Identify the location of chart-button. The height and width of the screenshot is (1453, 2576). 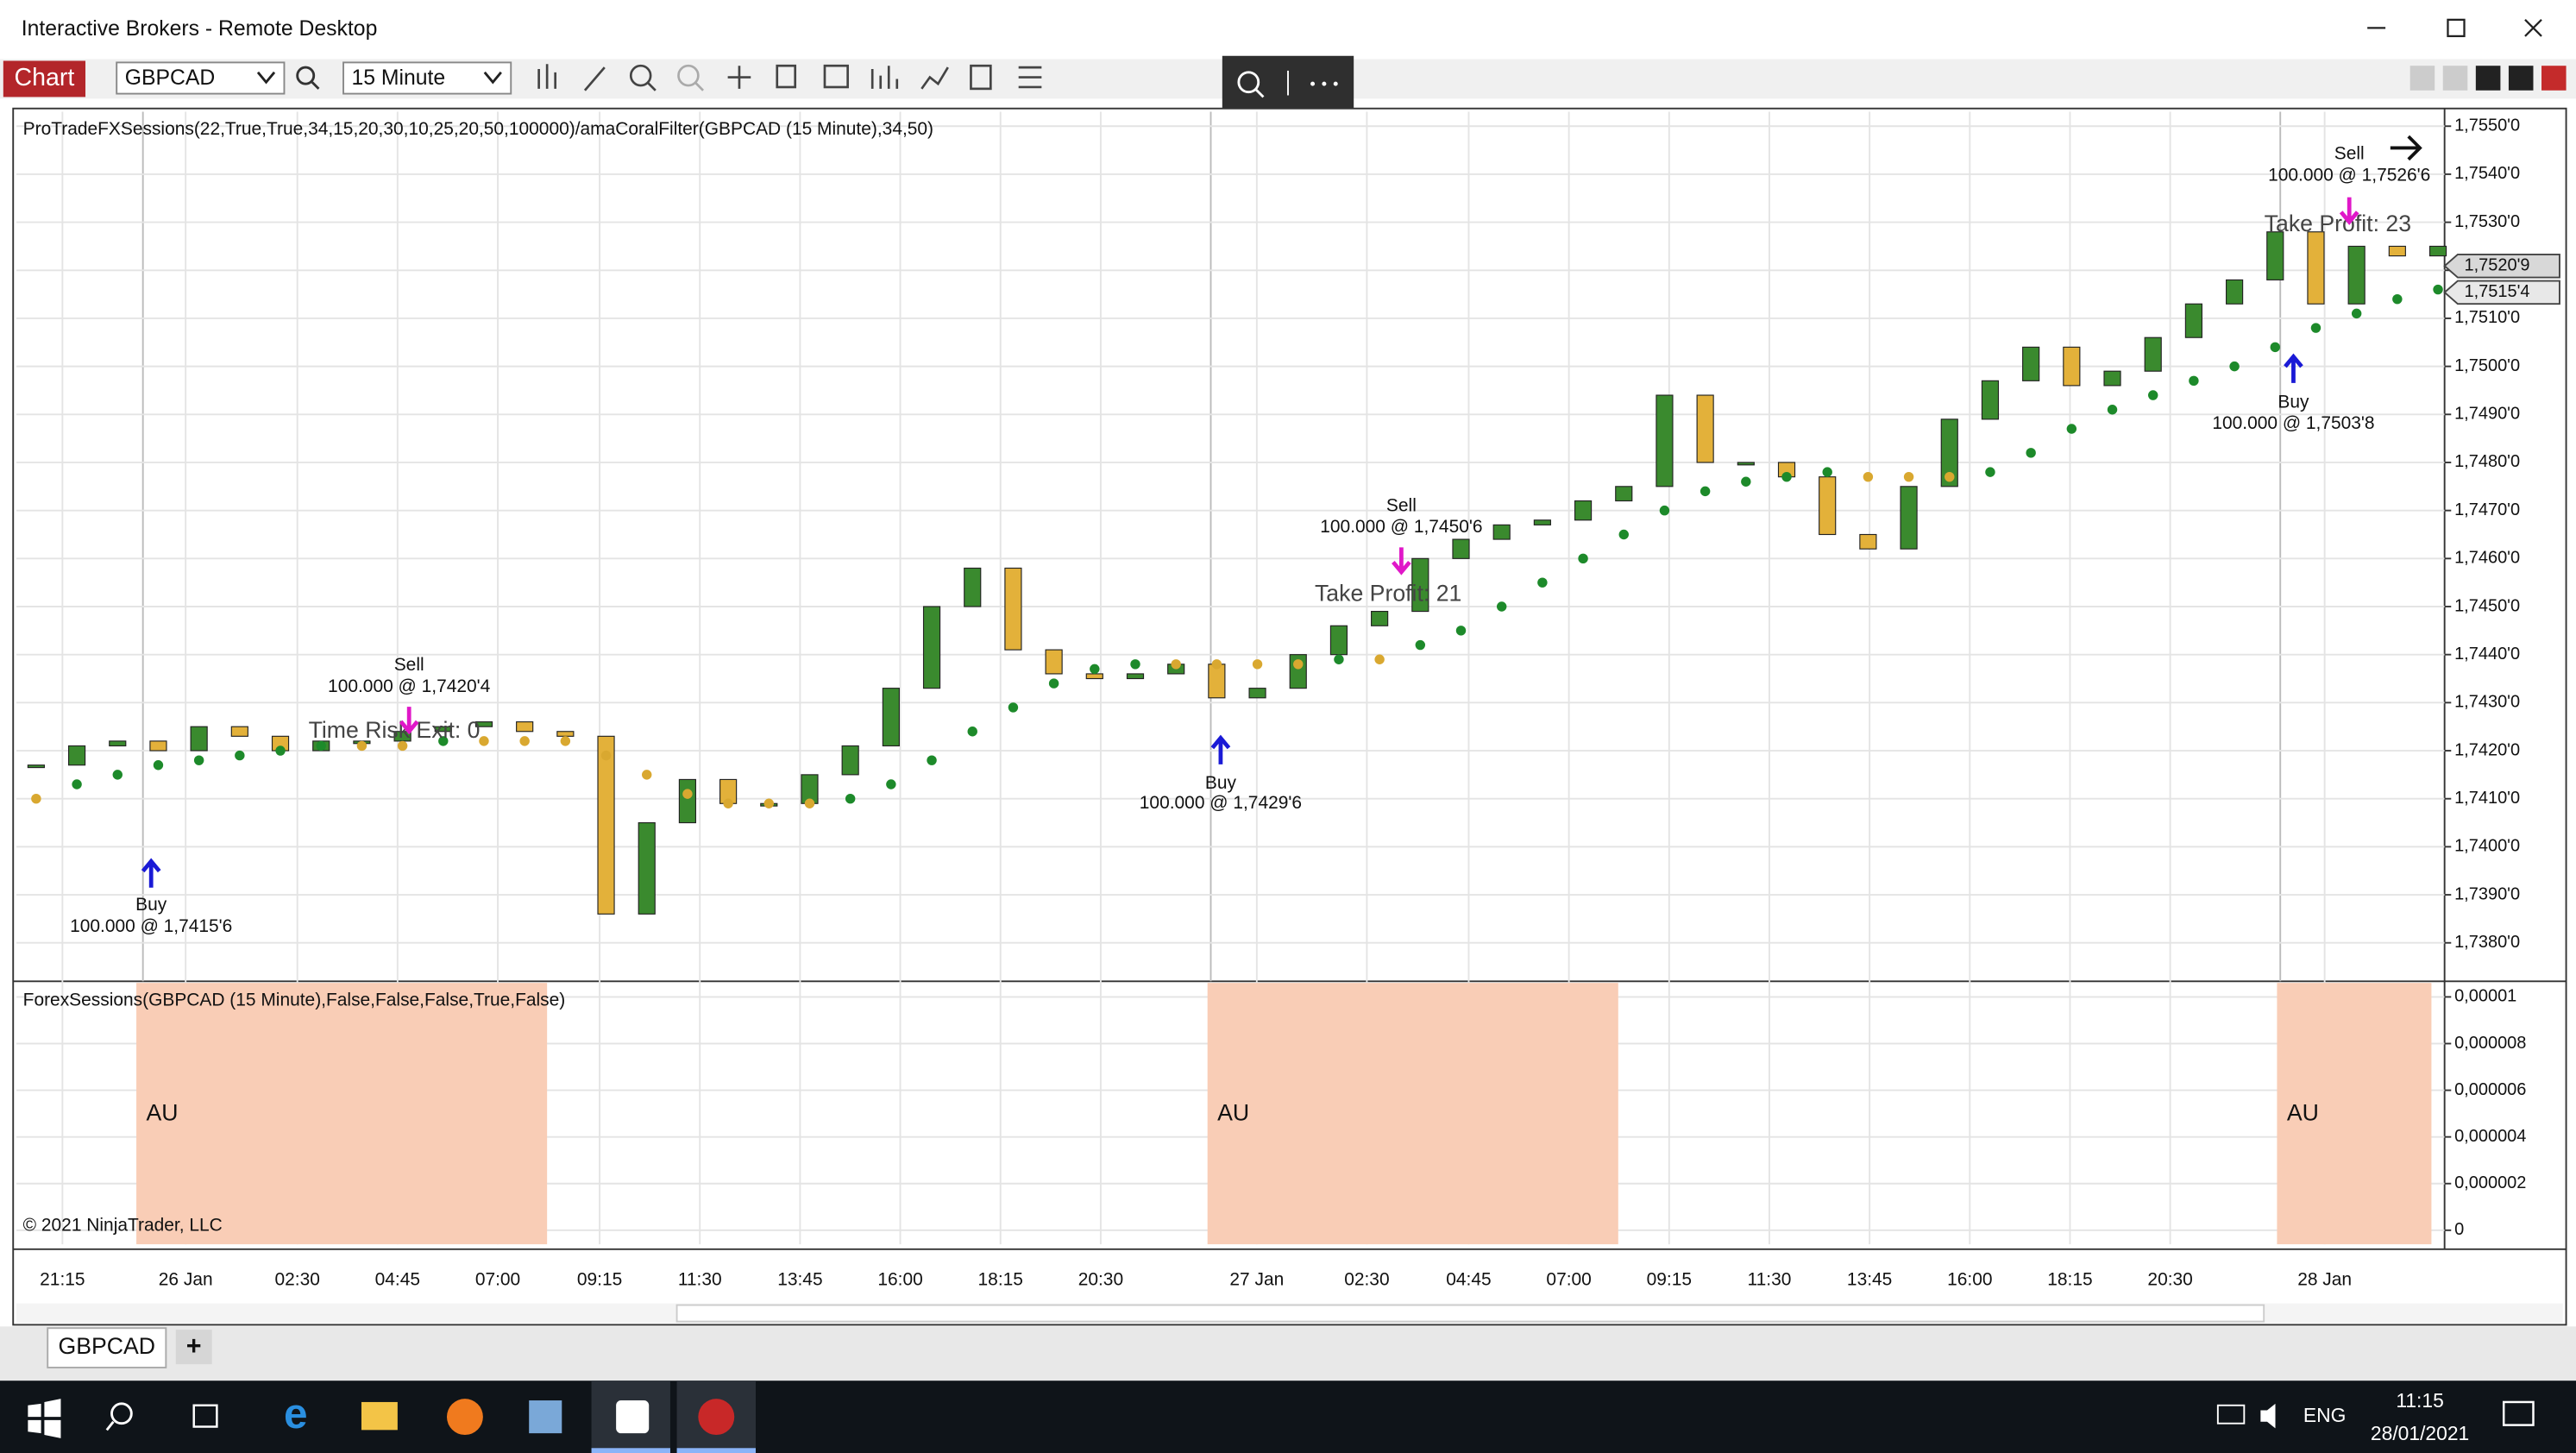
(44, 79).